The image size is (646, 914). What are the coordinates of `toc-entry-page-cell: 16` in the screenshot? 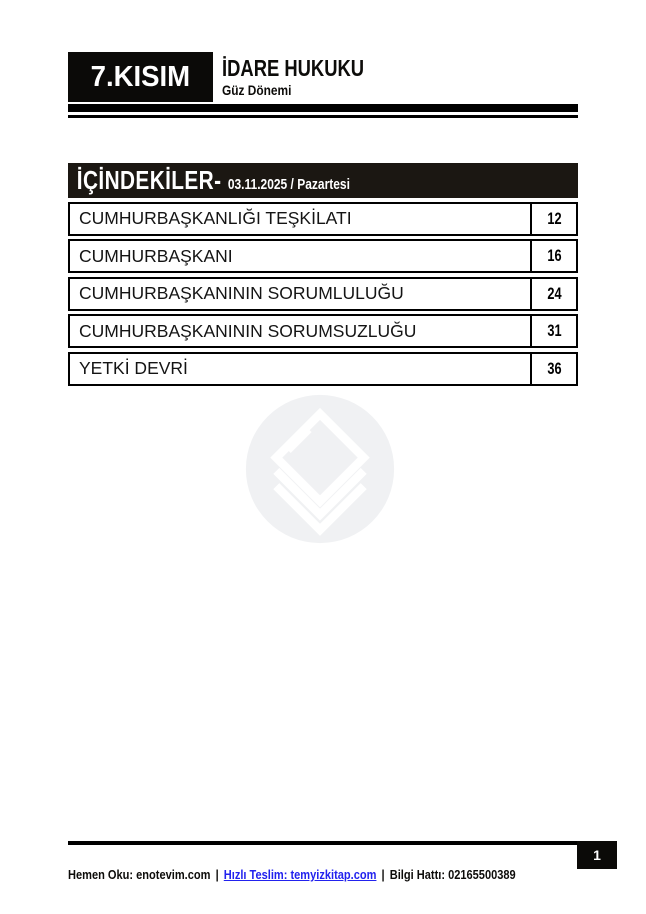 It's located at (553, 256).